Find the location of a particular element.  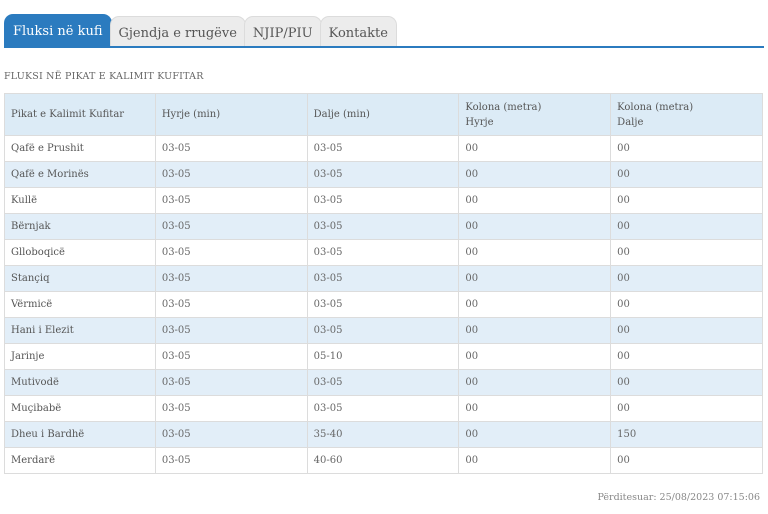

crossing-name-cell: Vërmicë is located at coordinates (80, 304).